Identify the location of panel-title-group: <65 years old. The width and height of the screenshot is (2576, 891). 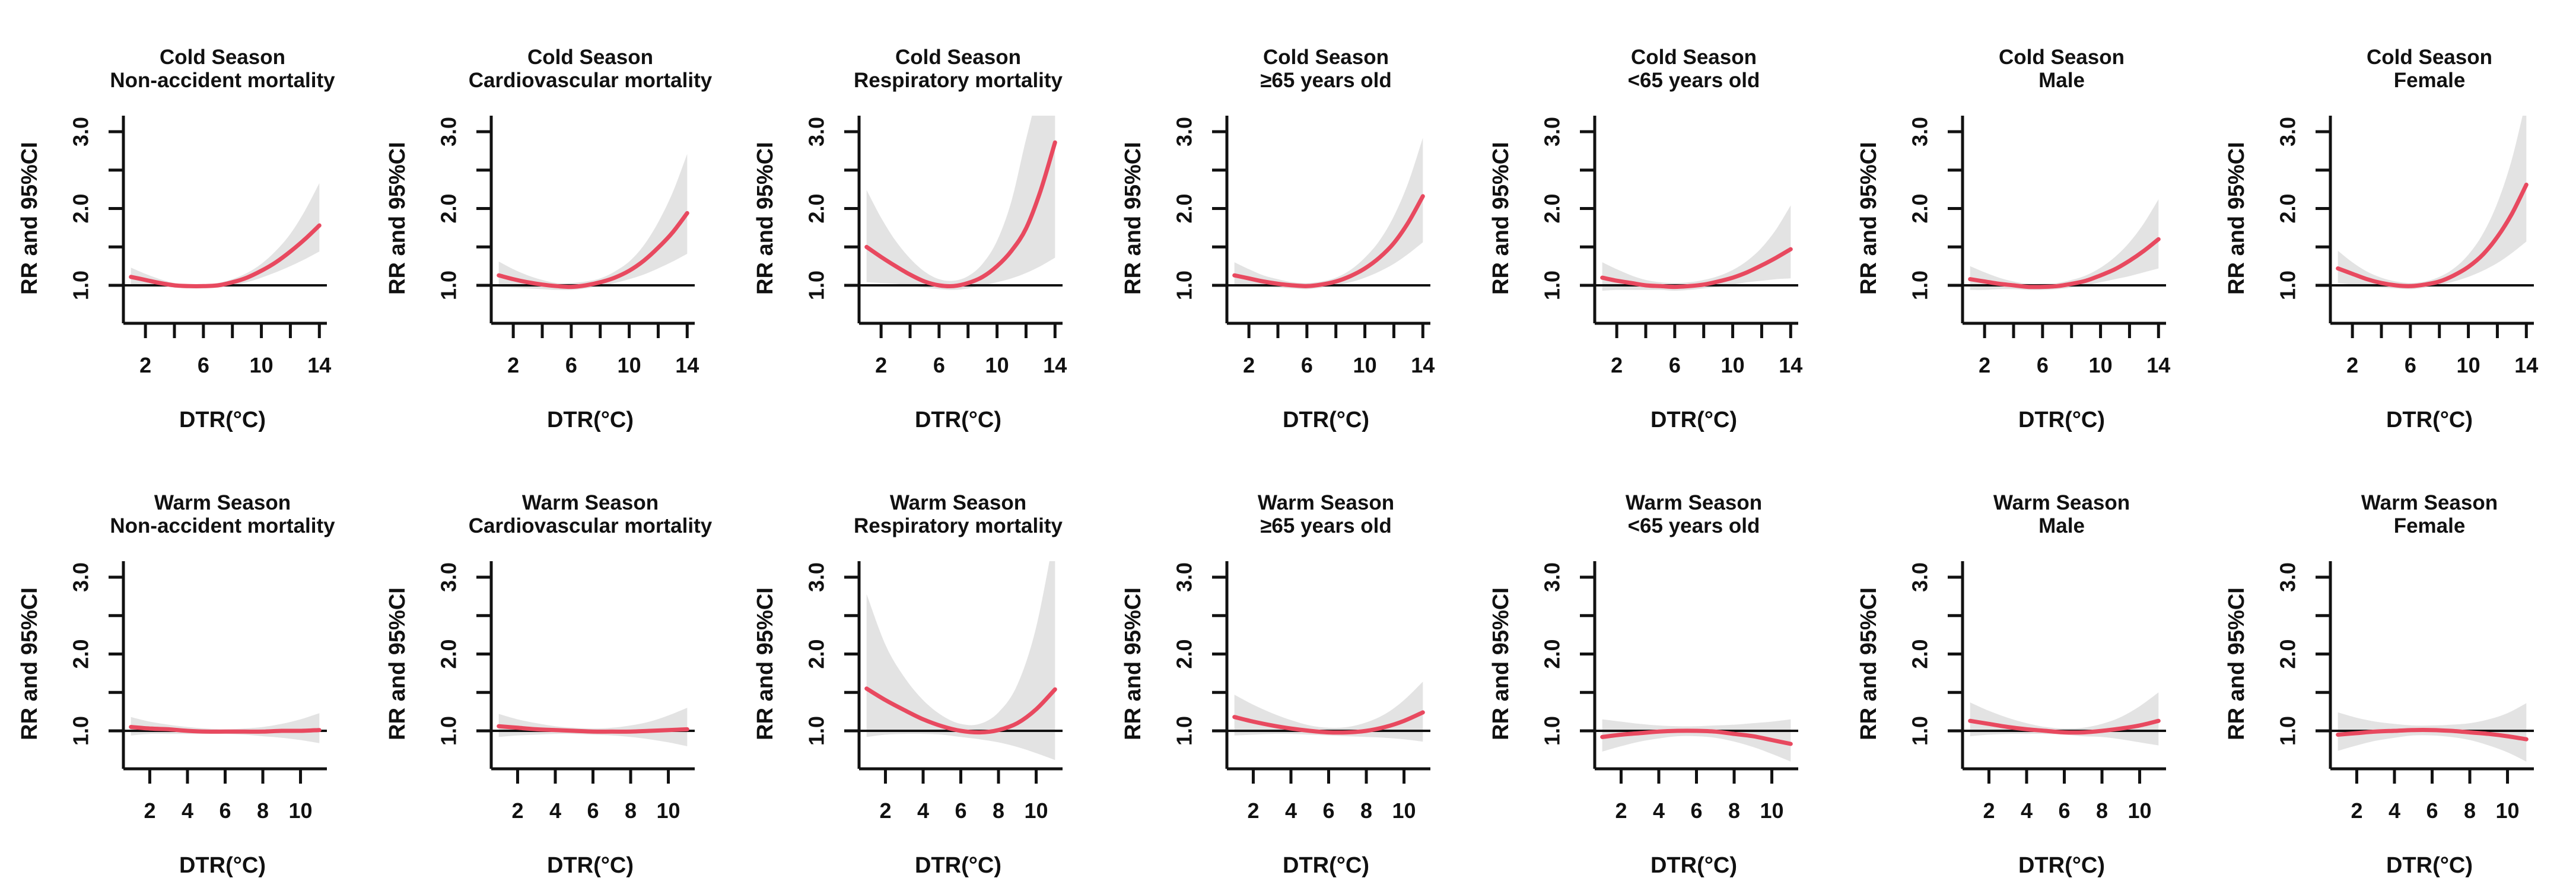
(1693, 80).